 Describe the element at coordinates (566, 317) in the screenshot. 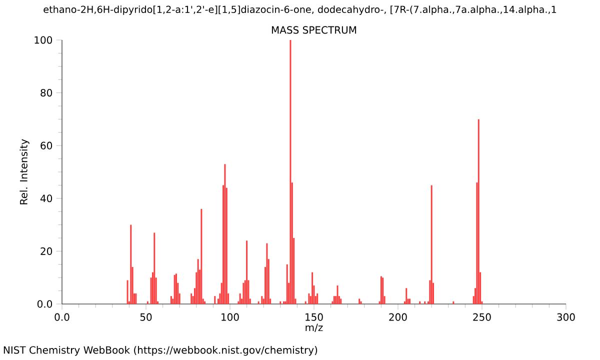

I see `x-tick-label: 300` at that location.